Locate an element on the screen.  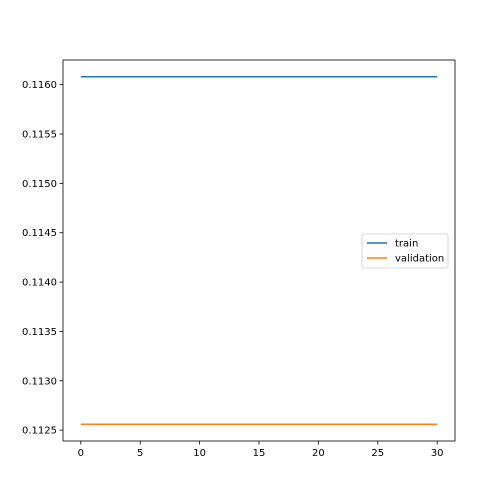
y-tick-label: 0.1155 is located at coordinates (39, 135).